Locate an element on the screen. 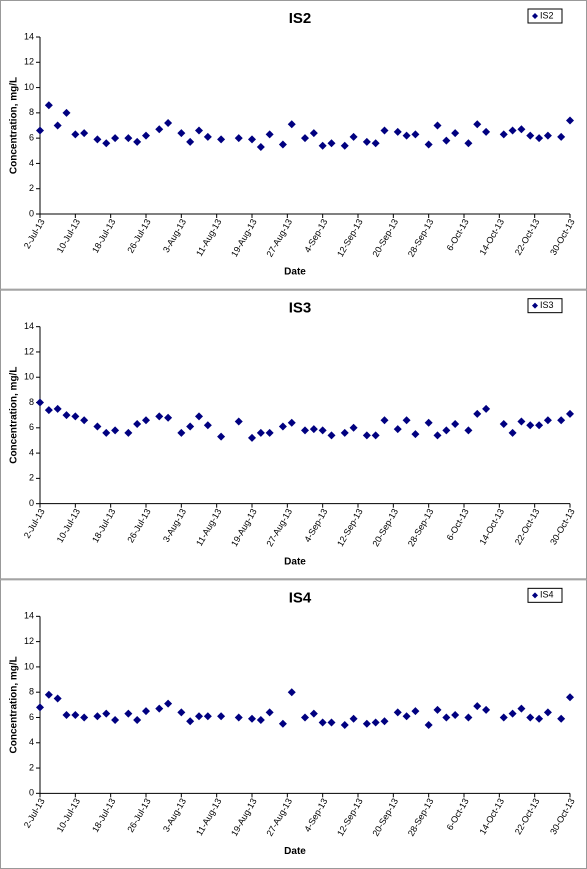  y-axis-title: Concentration, mg/L is located at coordinates (14, 415).